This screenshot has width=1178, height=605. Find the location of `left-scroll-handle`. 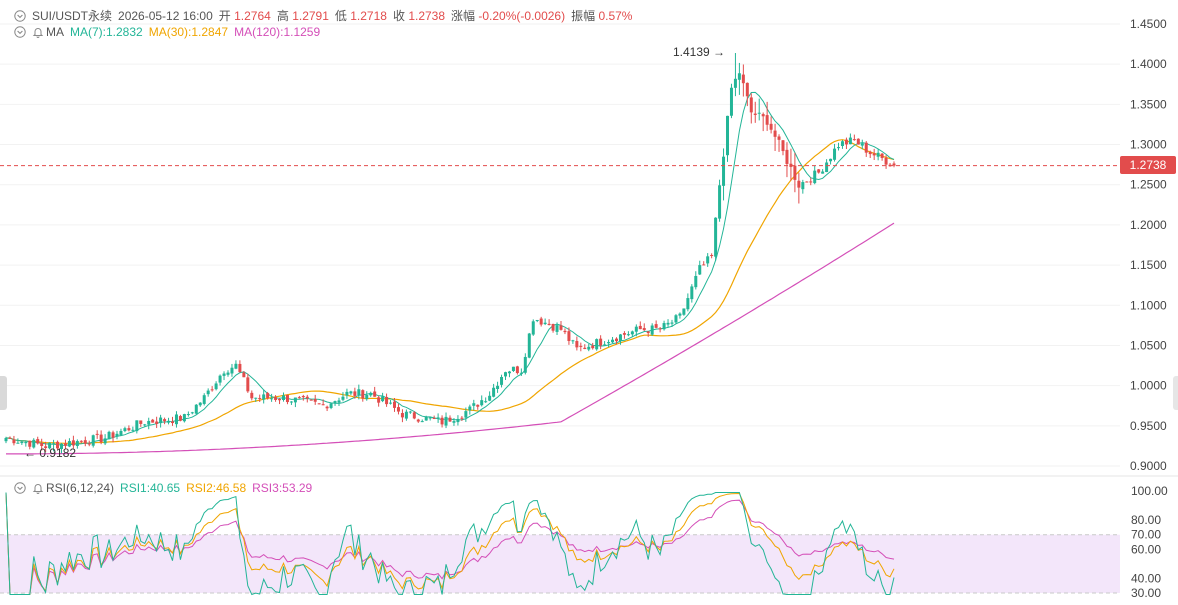

left-scroll-handle is located at coordinates (3, 393).